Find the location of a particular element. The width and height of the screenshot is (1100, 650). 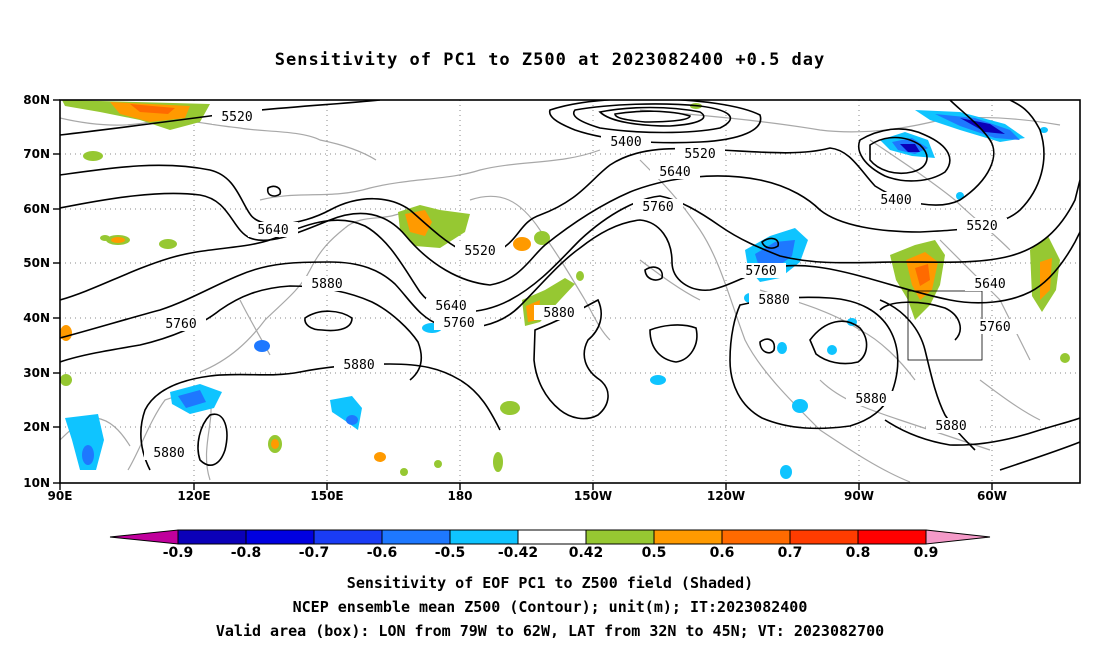

lon-tick-label: 150E is located at coordinates (326, 496).